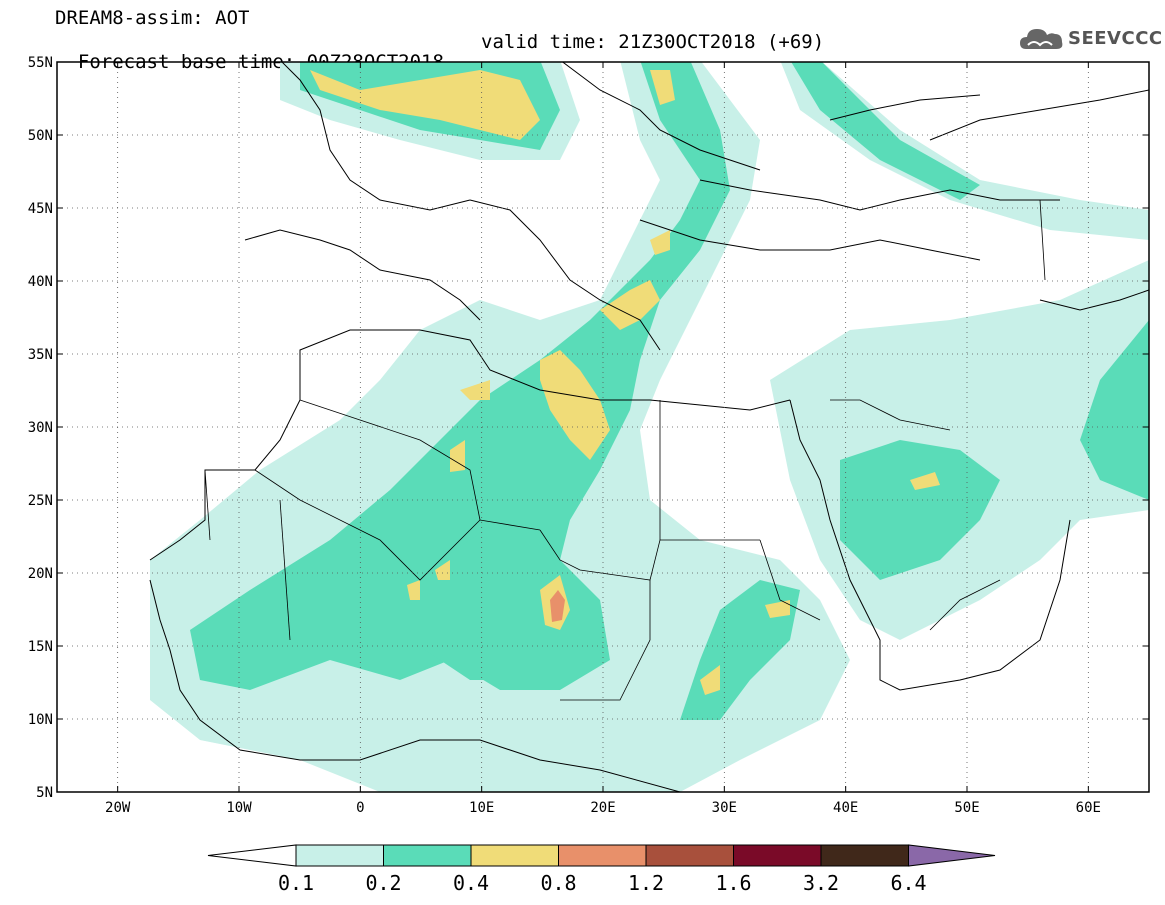  I want to click on lat-label: 20N, so click(40, 574).